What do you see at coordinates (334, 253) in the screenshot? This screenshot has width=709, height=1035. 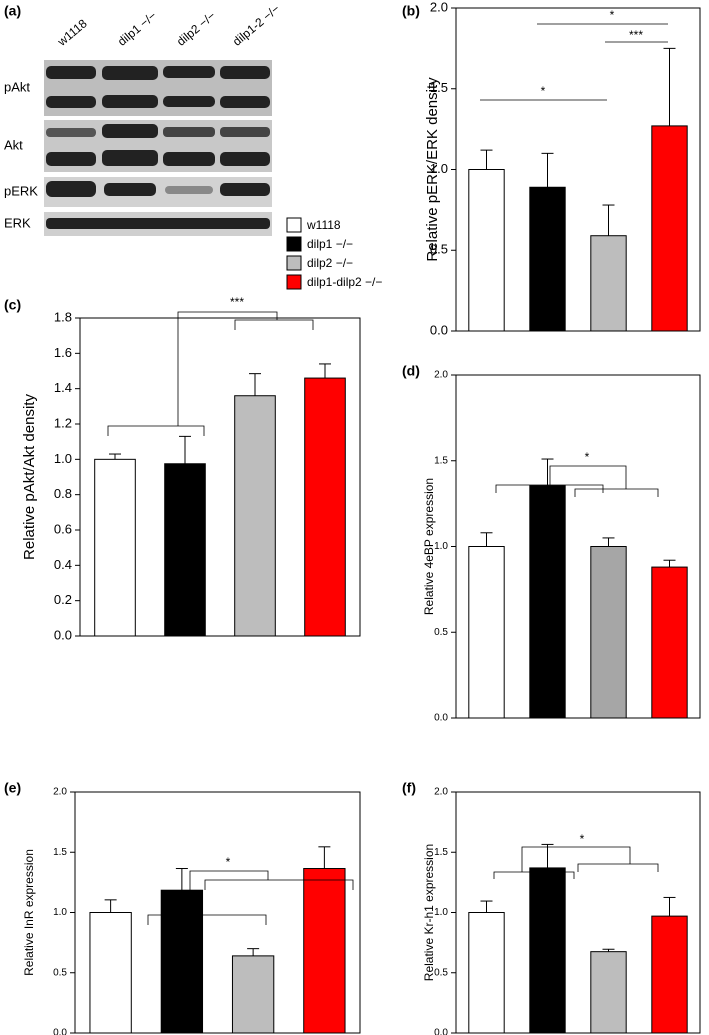 I see `legend: w1118 dilp1 −/− dilp2 −/− dilp1-dilp2 −/−` at bounding box center [334, 253].